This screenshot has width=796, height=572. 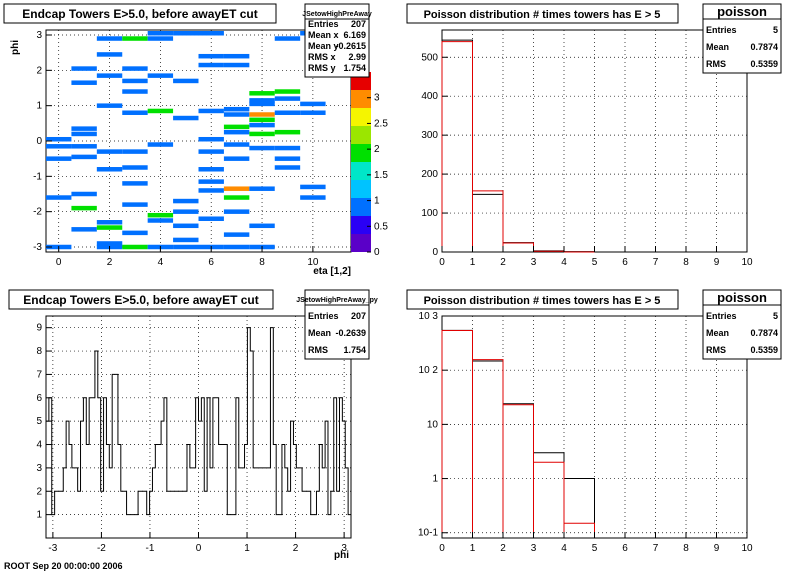 I want to click on heatmap-x-axis: 0 2 4 6 8 10, so click(x=187, y=257).